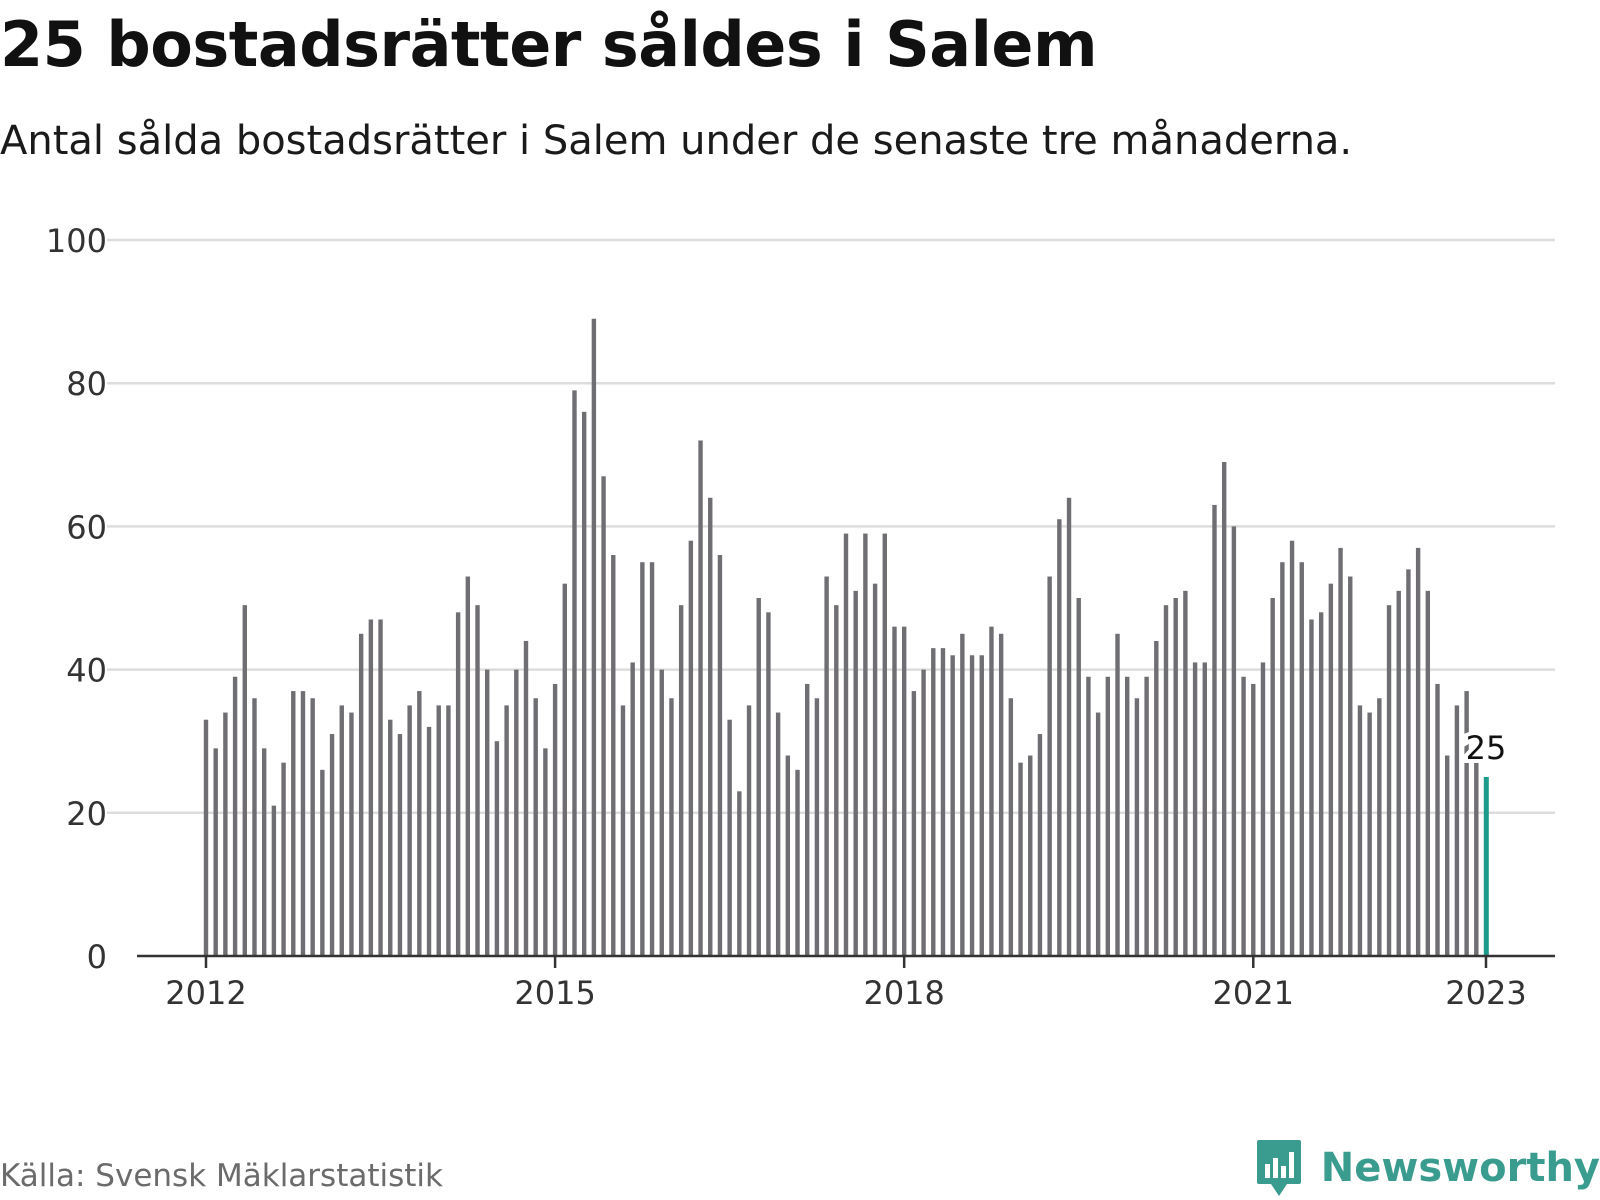 This screenshot has width=1600, height=1200. I want to click on x-tick-label: 2021, so click(1253, 993).